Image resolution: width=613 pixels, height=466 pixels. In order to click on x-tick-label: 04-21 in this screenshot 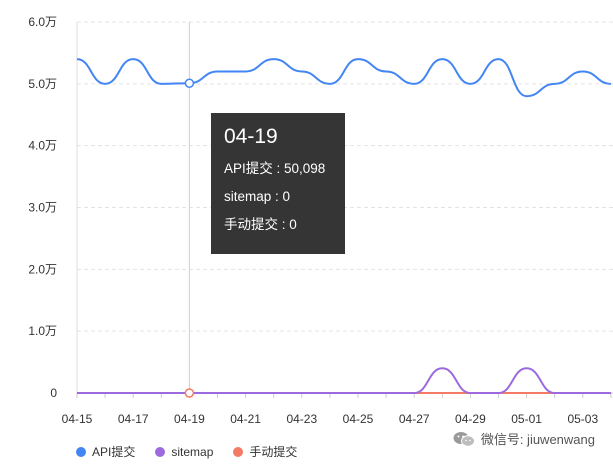, I will do `click(245, 419)`.